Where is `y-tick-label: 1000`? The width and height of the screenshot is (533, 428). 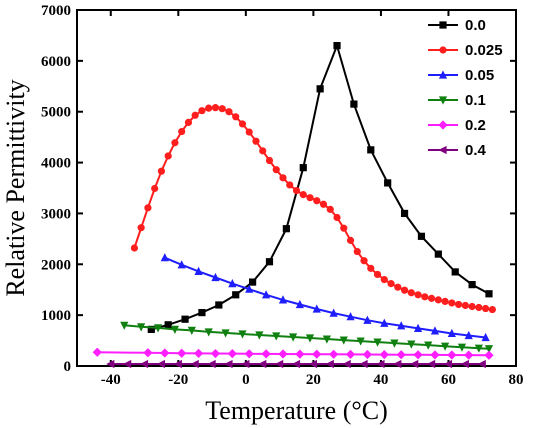 y-tick-label: 1000 is located at coordinates (56, 316).